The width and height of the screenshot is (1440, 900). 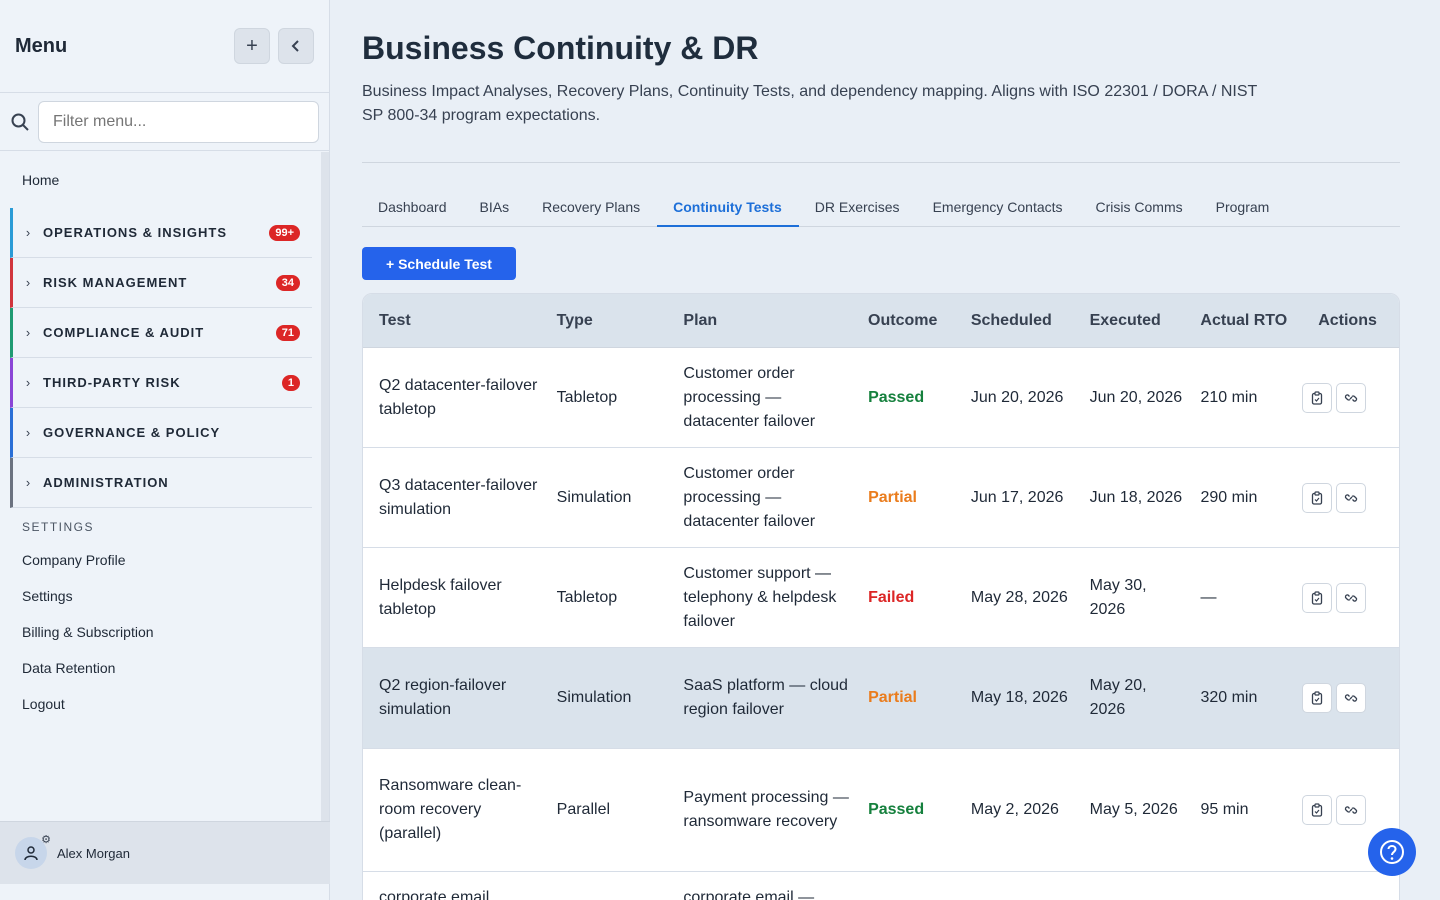 I want to click on schedule-test-button: + Schedule Test, so click(x=439, y=263).